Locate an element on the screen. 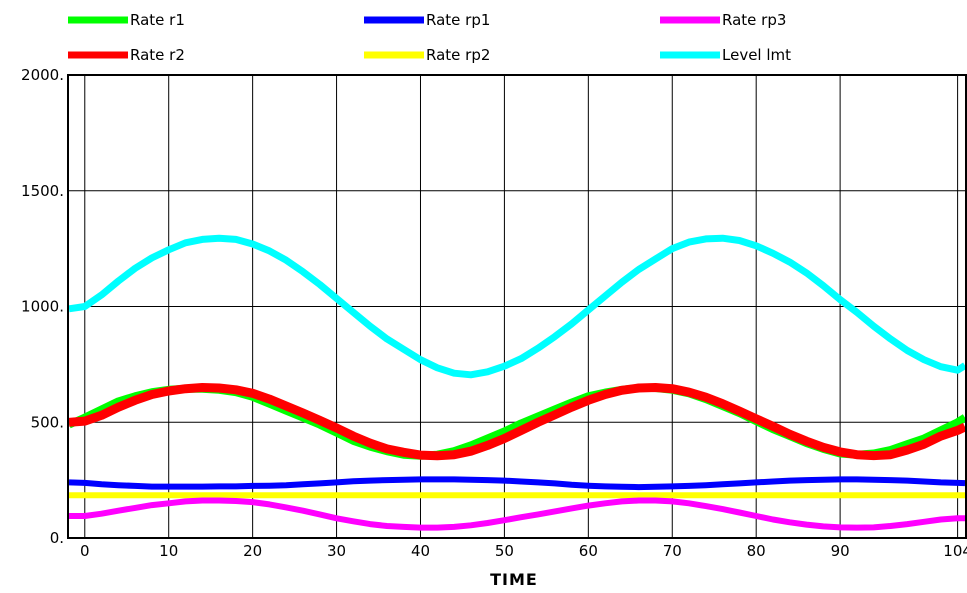 This screenshot has width=967, height=593. x-tick-label: 70 is located at coordinates (672, 551).